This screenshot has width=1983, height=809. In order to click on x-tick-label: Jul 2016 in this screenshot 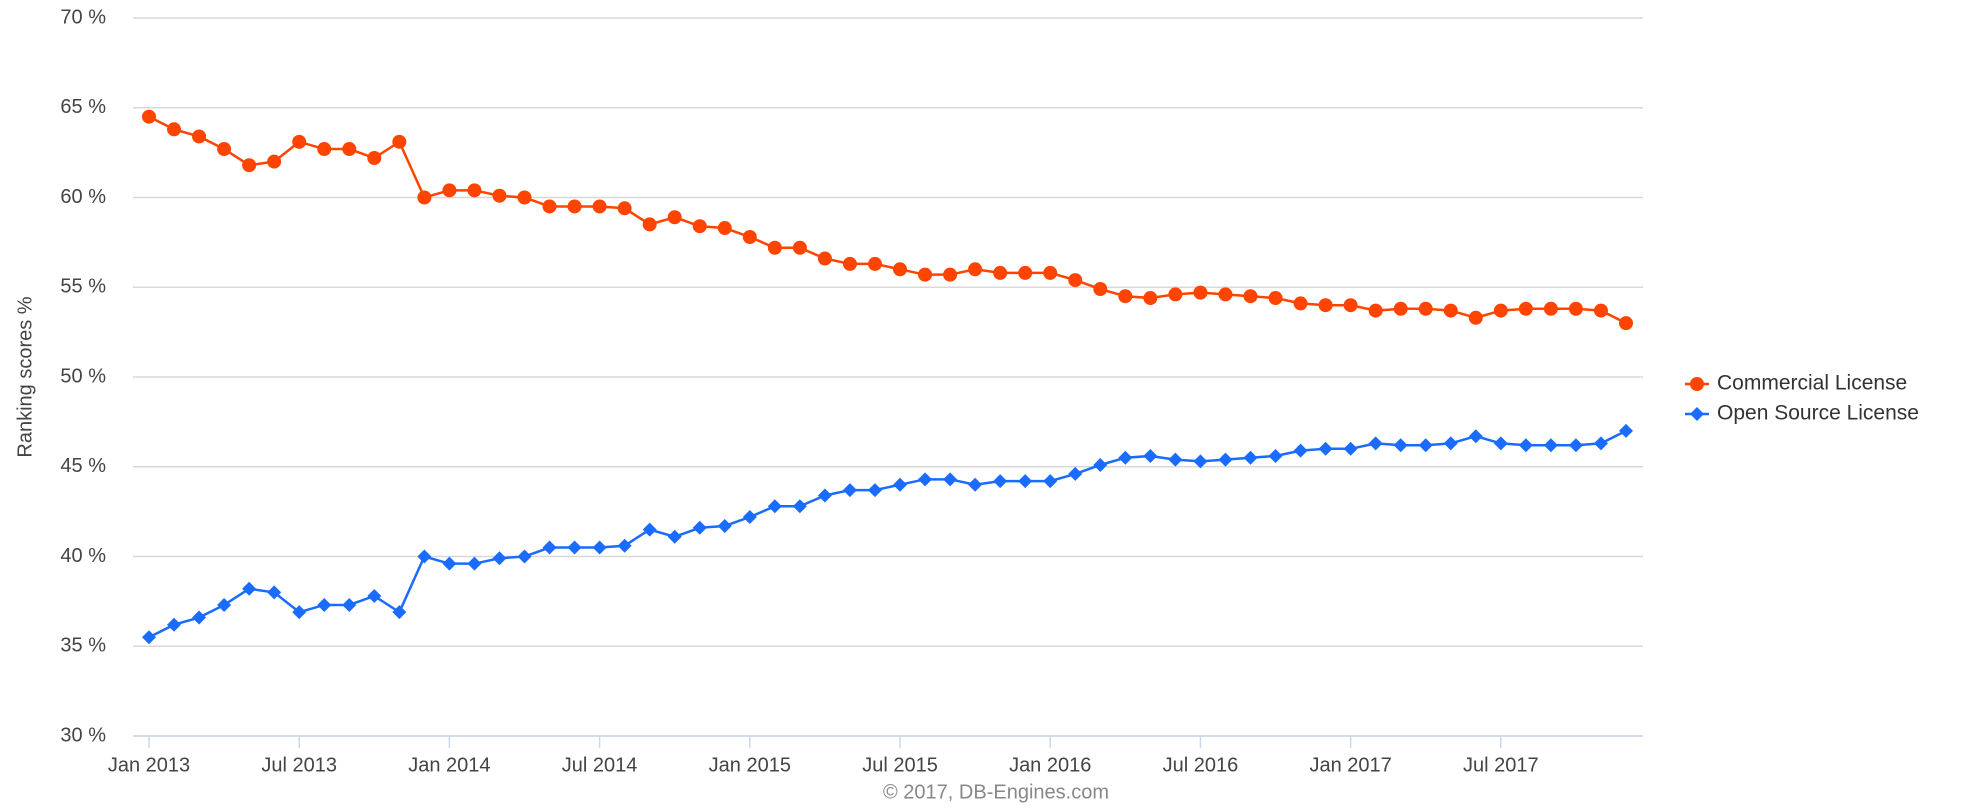, I will do `click(1201, 765)`.